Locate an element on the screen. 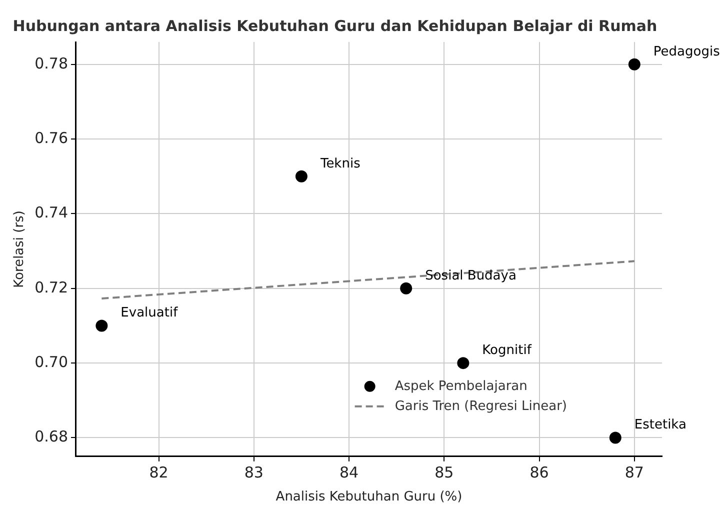  x-axis-title: Analisis Kebutuhan Guru (%) is located at coordinates (369, 497).